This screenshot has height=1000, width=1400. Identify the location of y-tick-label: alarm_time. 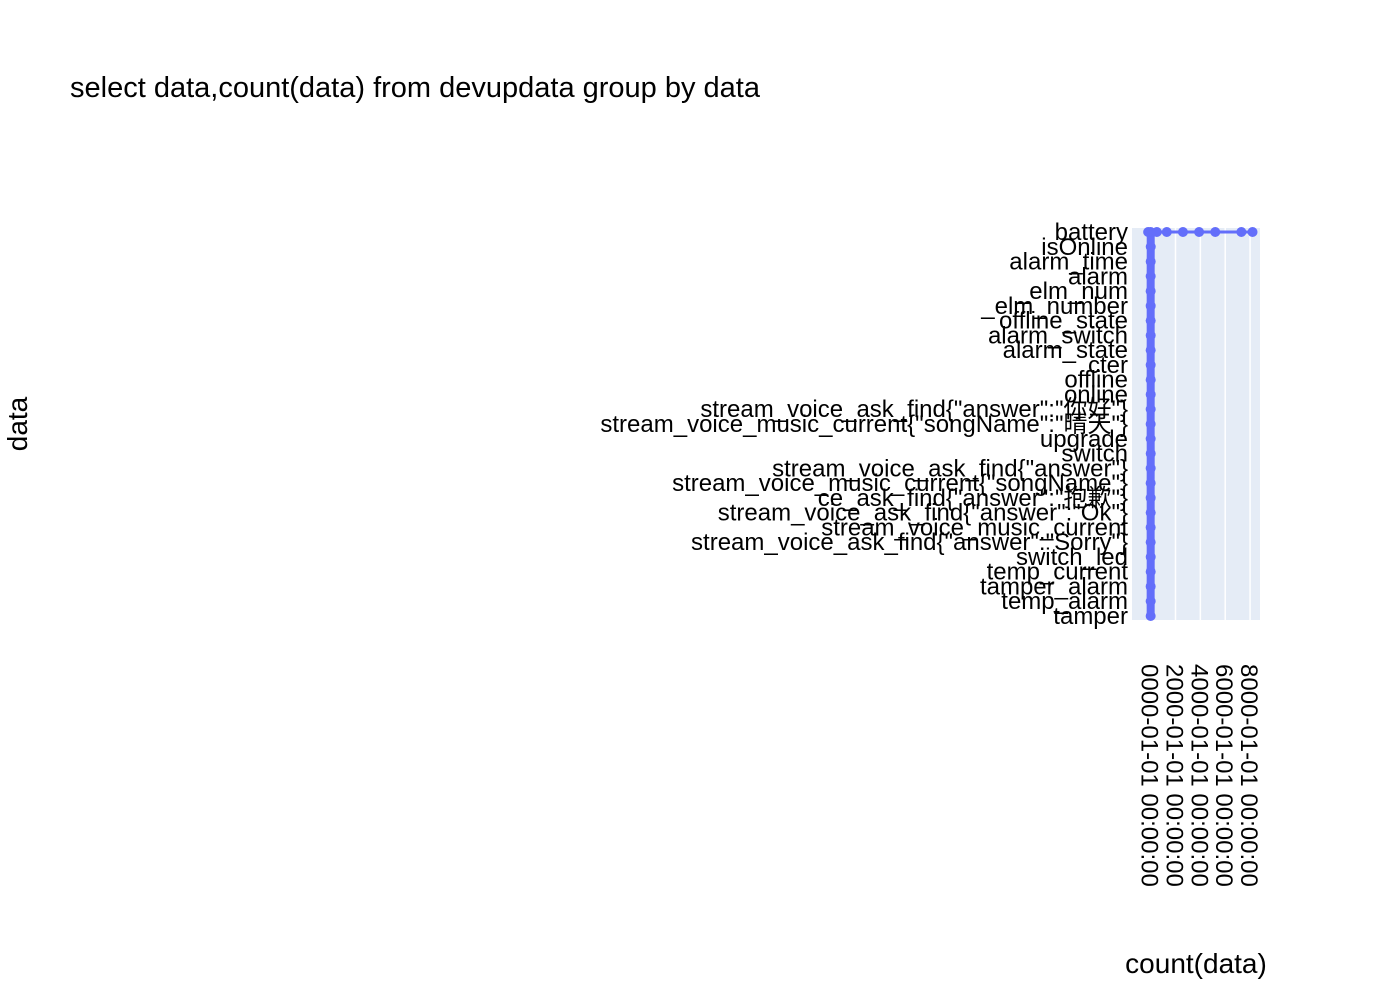
(1068, 262).